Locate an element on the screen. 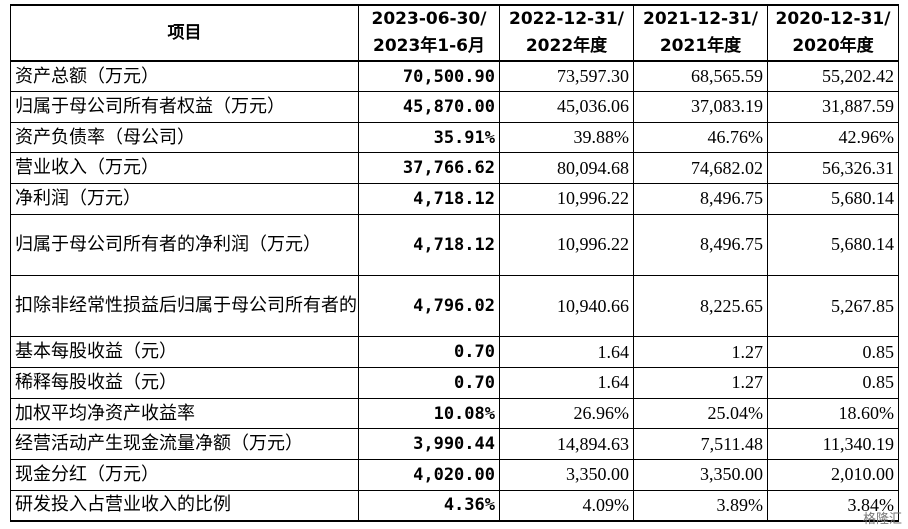 This screenshot has height=529, width=908. row-label: 扣除非经常性损益后归属于母公司所有者的净利润（万元） is located at coordinates (184, 306).